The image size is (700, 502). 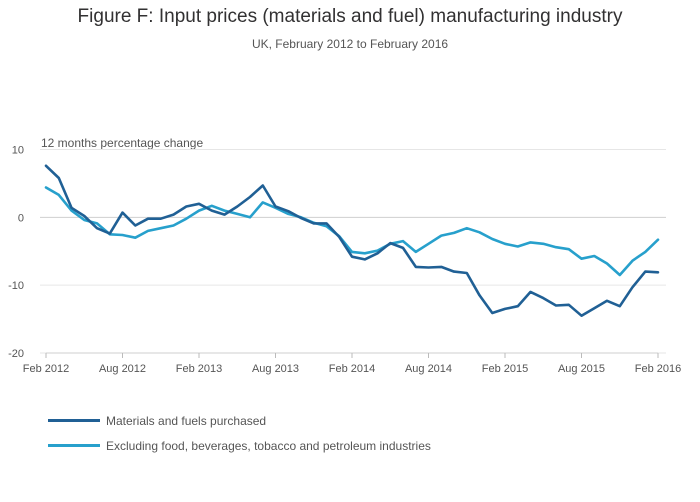 What do you see at coordinates (122, 143) in the screenshot?
I see `y-axis-label: 12 months percentage change` at bounding box center [122, 143].